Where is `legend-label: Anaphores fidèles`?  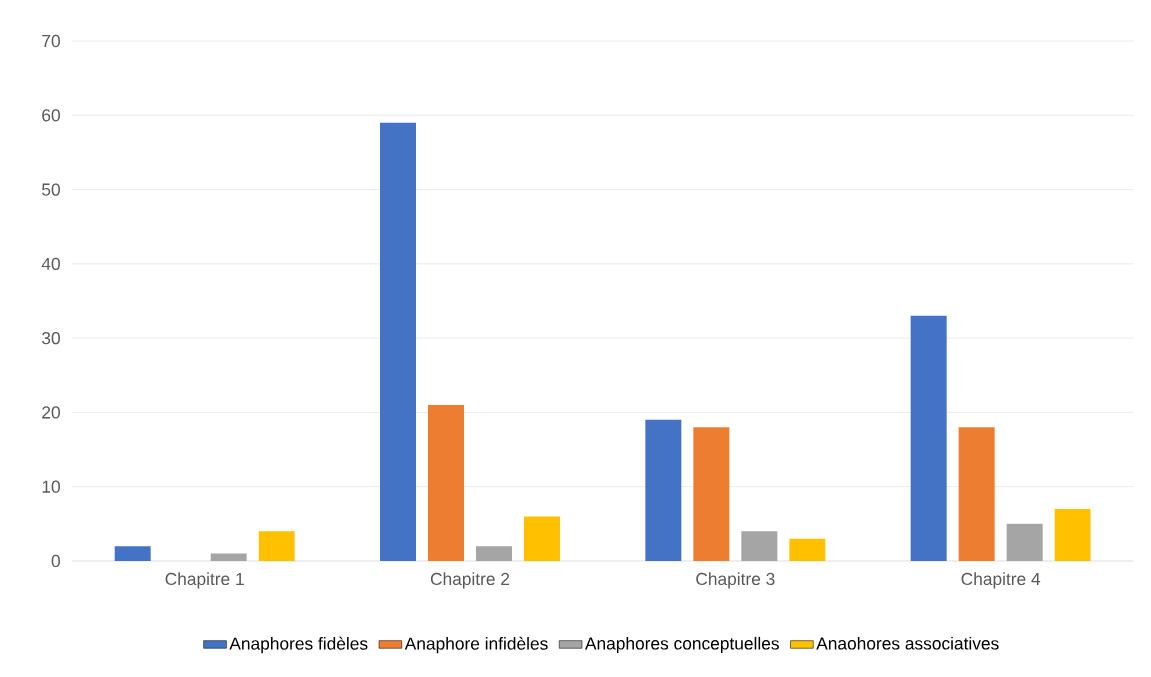
legend-label: Anaphores fidèles is located at coordinates (298, 645).